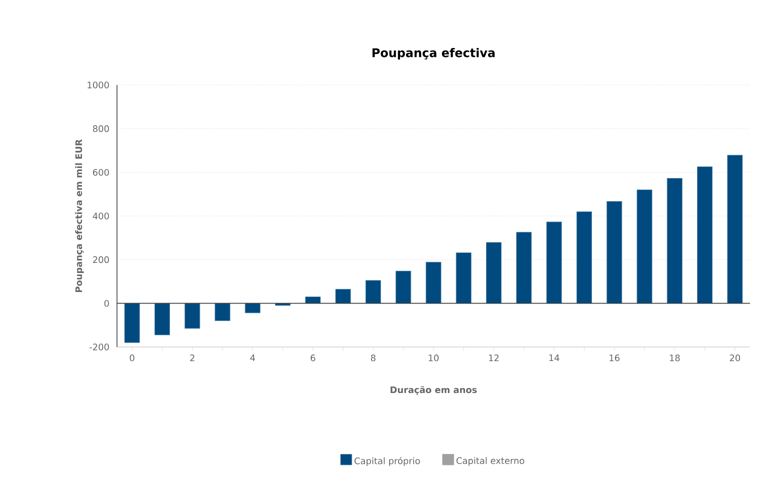 The width and height of the screenshot is (777, 481). What do you see at coordinates (494, 358) in the screenshot?
I see `x-tick-label: 12` at bounding box center [494, 358].